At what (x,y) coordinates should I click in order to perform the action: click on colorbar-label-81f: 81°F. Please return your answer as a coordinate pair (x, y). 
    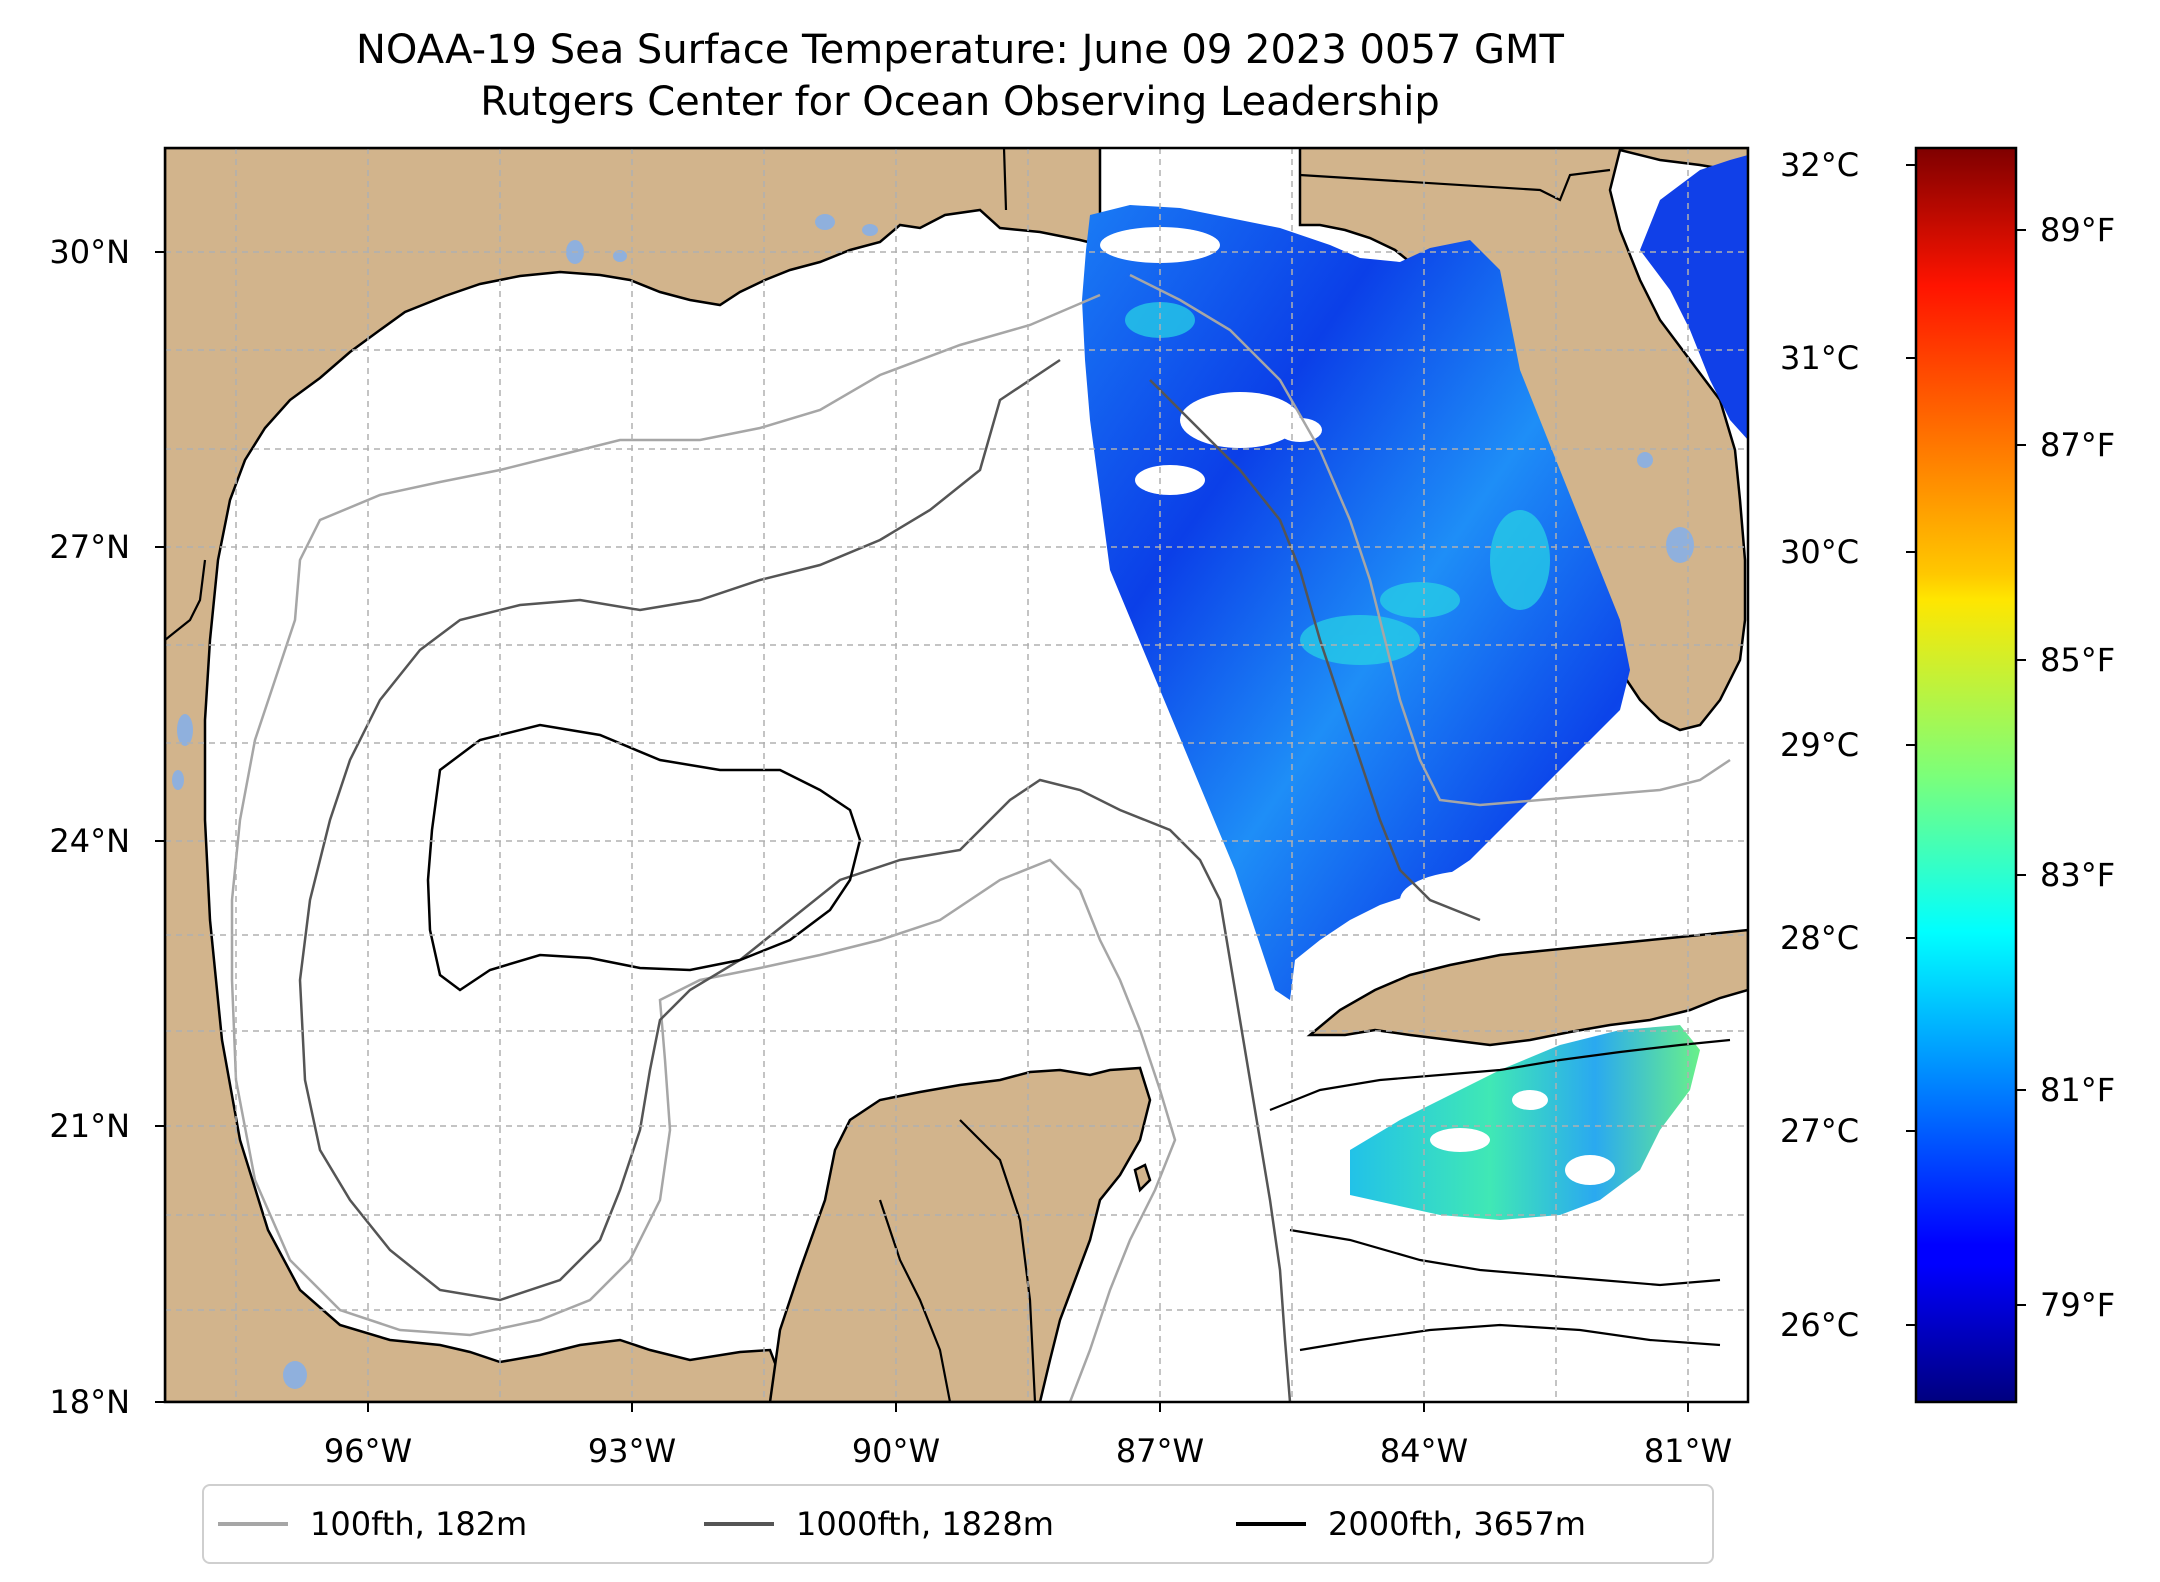
    Looking at the image, I should click on (2078, 1090).